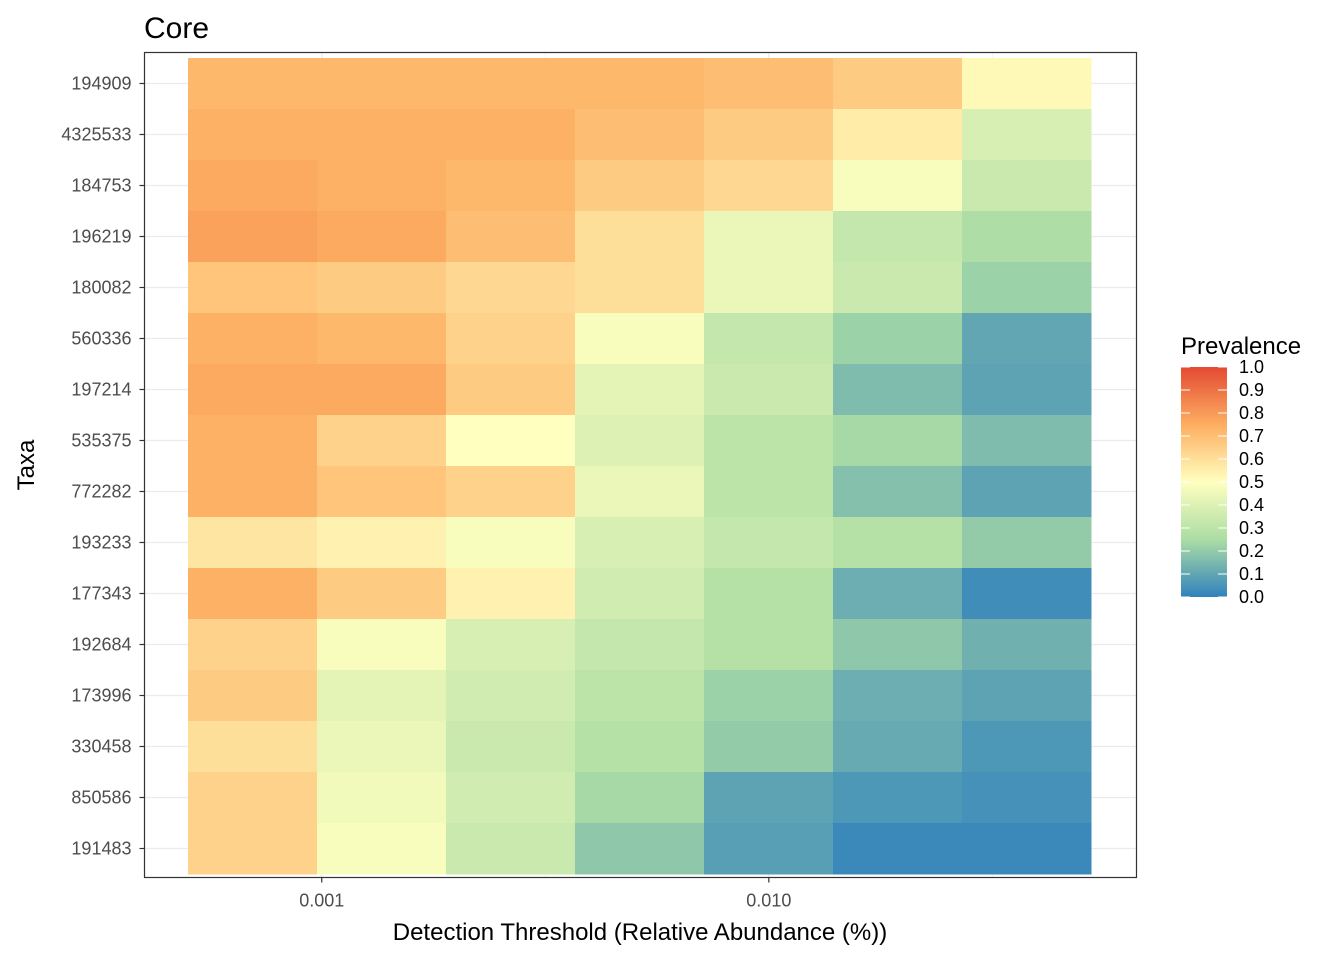 Image resolution: width=1344 pixels, height=960 pixels. I want to click on legend-label: 0.7, so click(1251, 436).